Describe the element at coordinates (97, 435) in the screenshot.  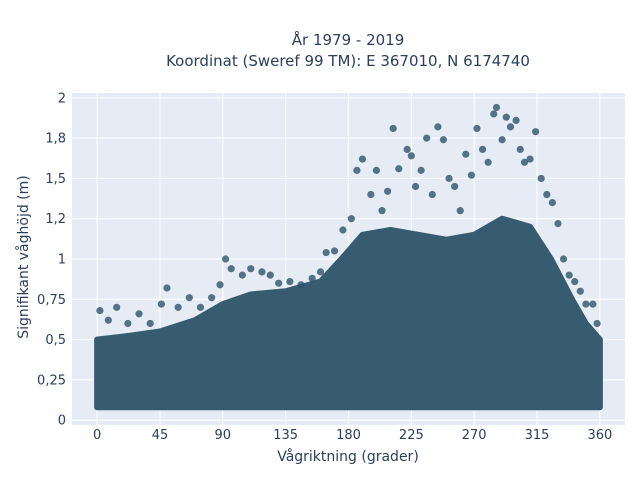
I see `x-tick-label: 0` at that location.